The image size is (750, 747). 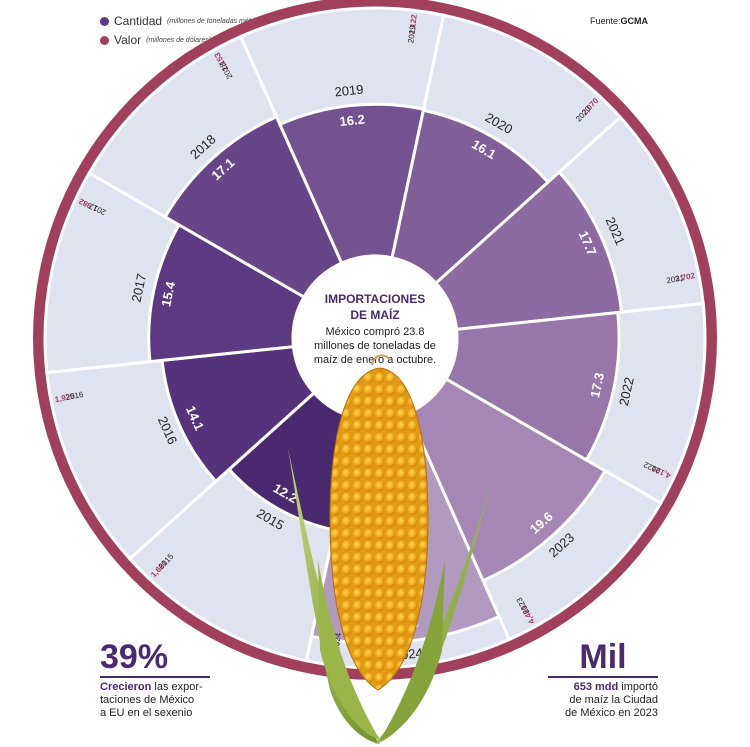 I want to click on cantidad-label-2017: 15.4, so click(x=168, y=293).